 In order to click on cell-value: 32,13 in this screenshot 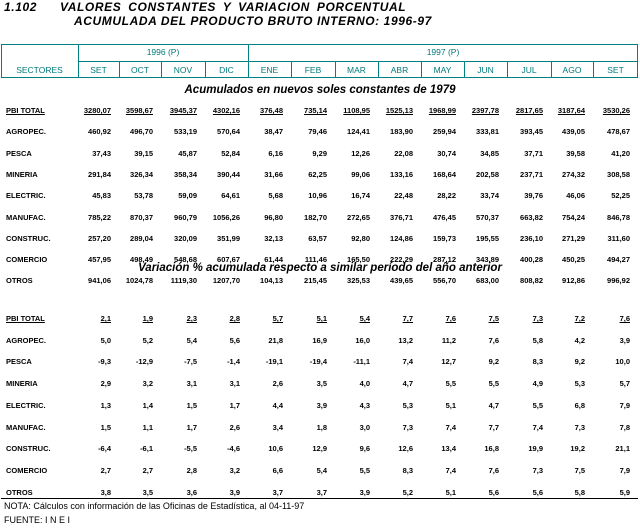, I will do `click(273, 238)`.